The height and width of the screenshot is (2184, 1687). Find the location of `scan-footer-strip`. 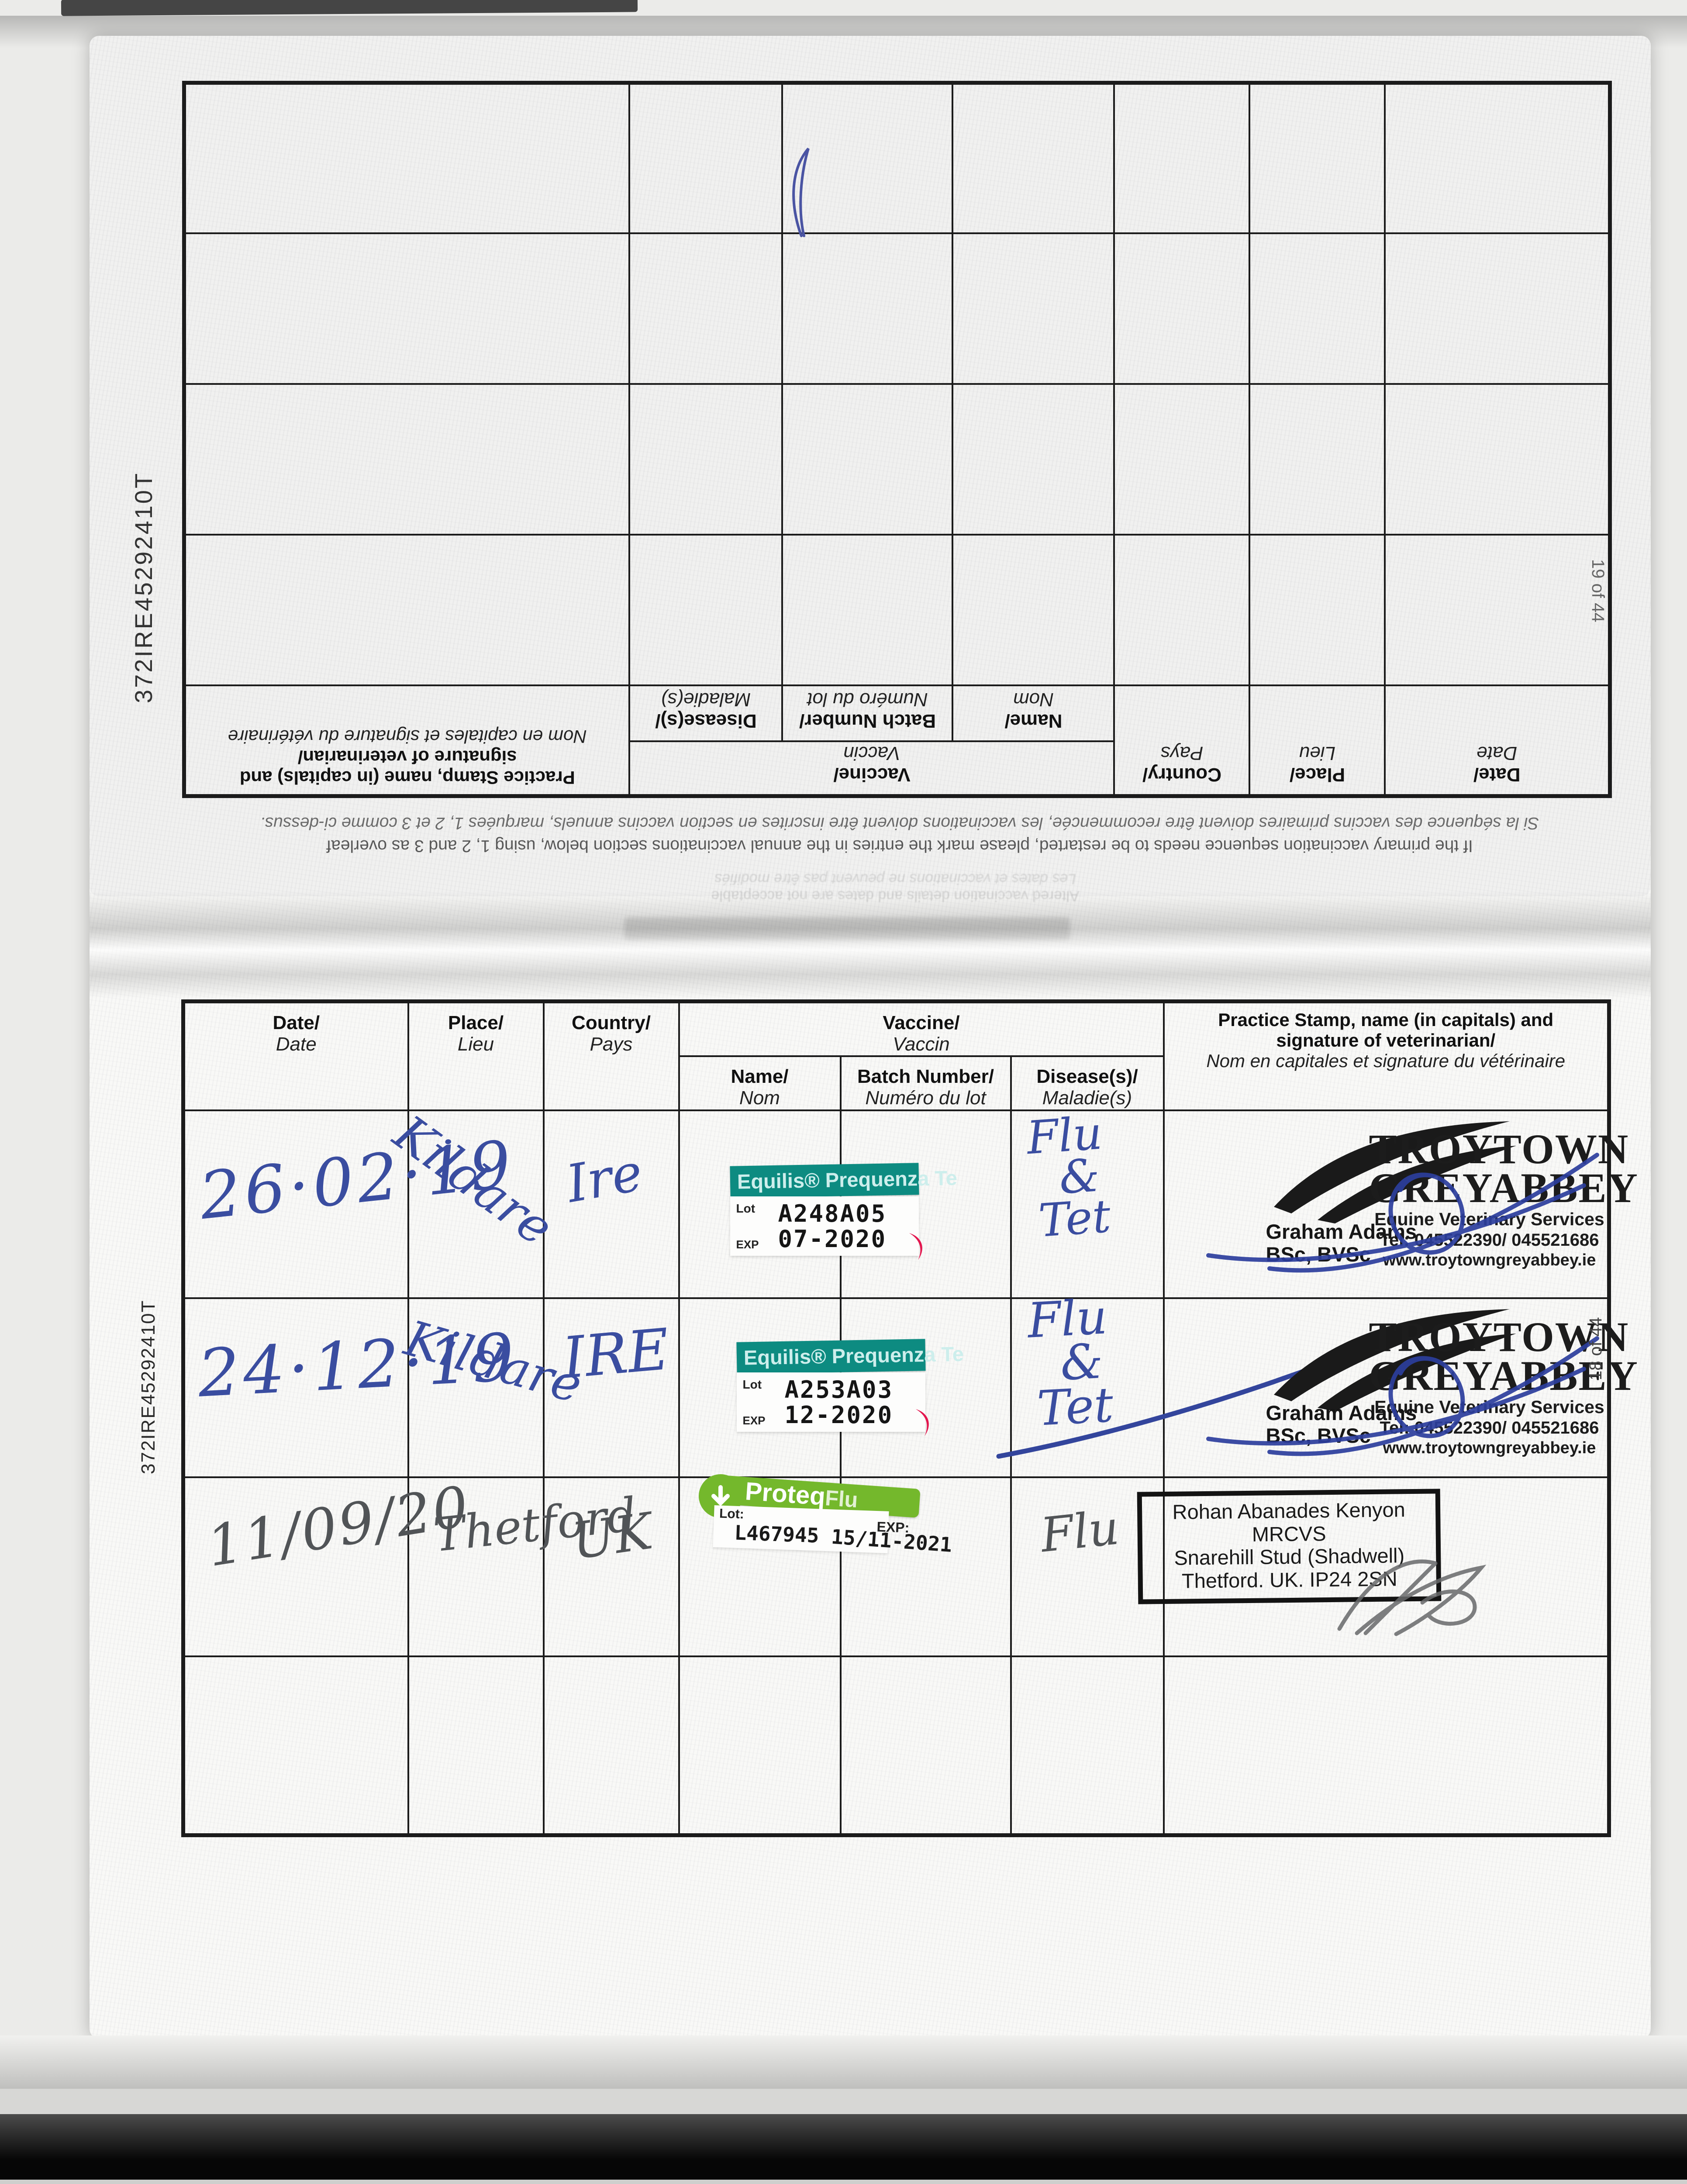

scan-footer-strip is located at coordinates (843, 2182).